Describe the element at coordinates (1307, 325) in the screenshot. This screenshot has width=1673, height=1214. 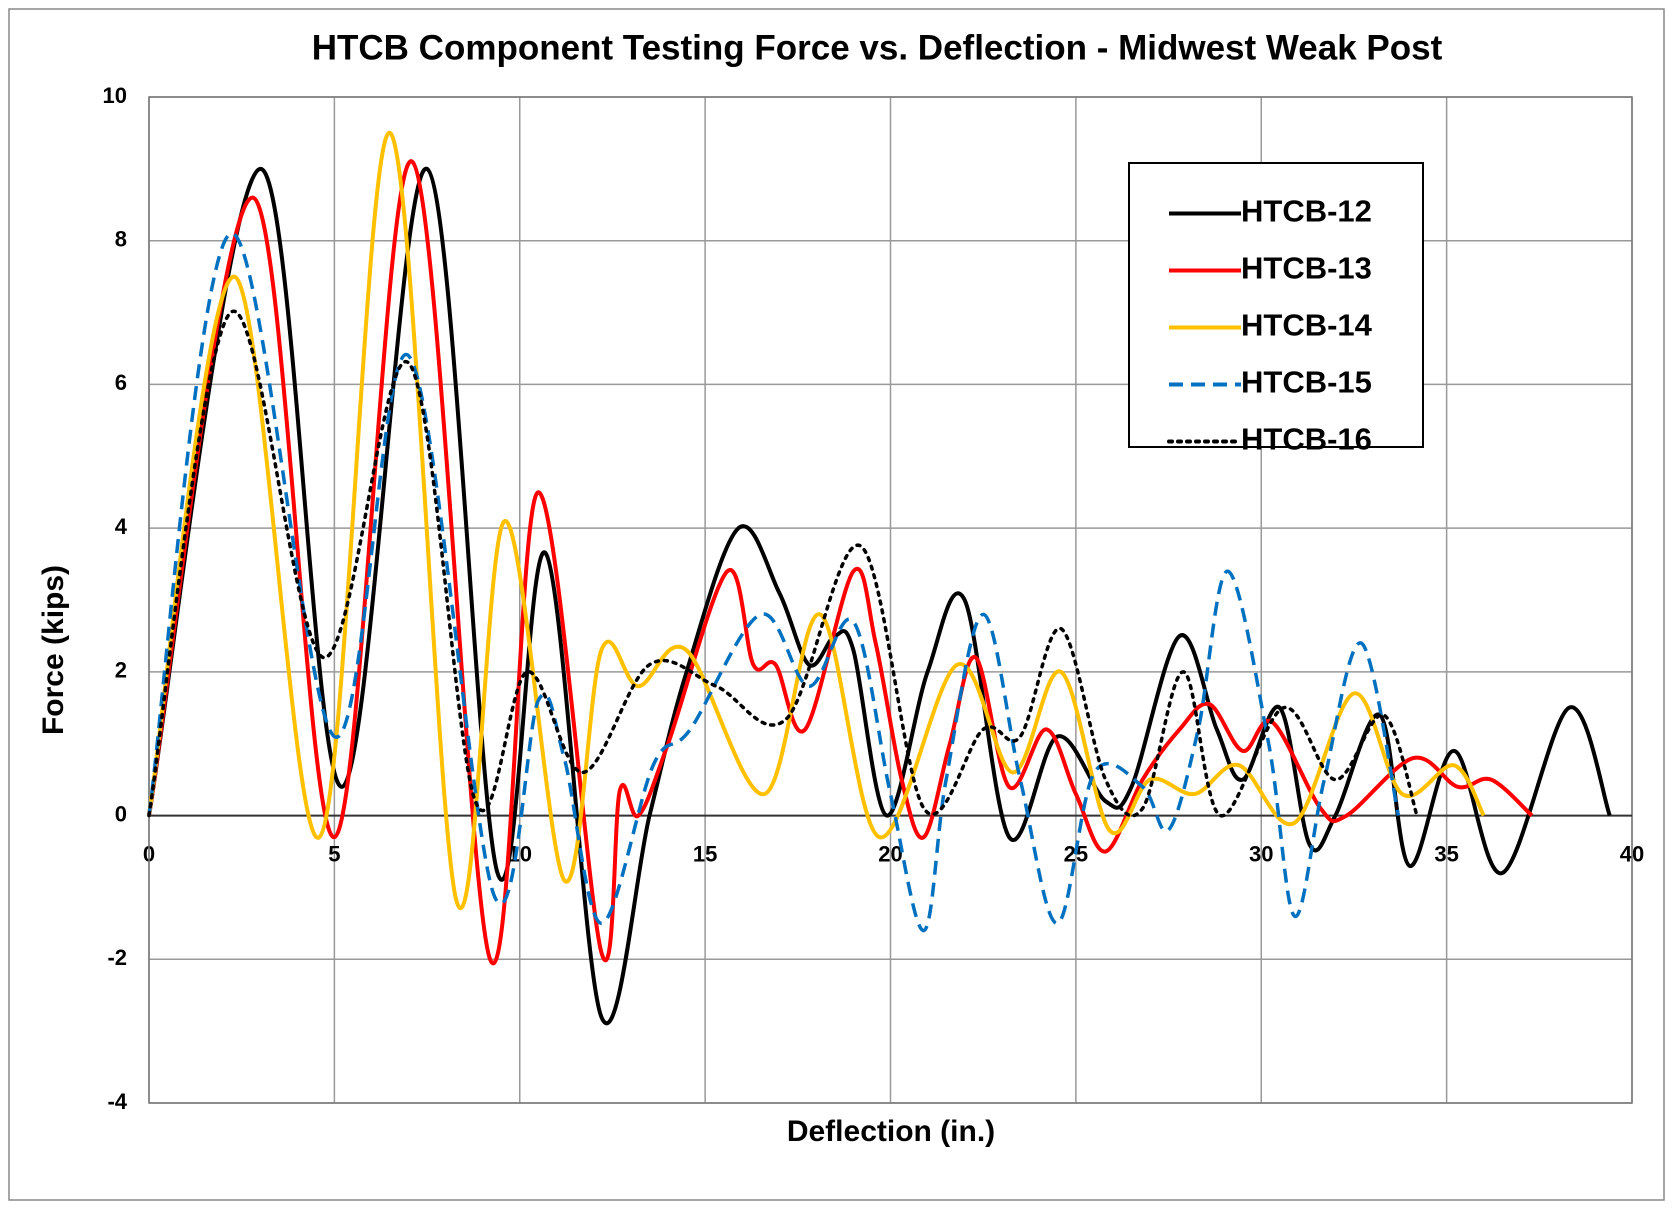
I see `legend-label: HTCB-14` at that location.